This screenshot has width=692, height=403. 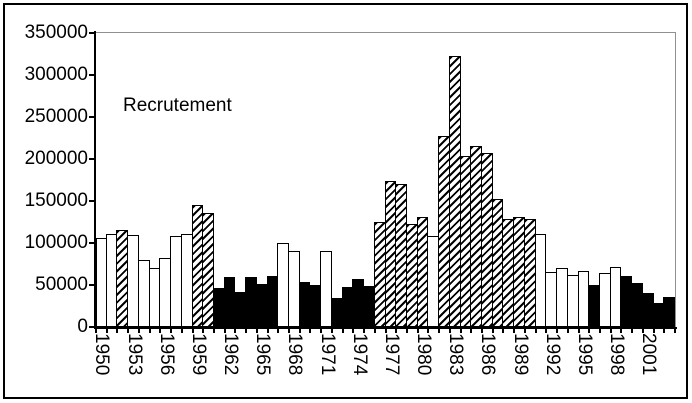 What do you see at coordinates (530, 273) in the screenshot?
I see `bar-1990` at bounding box center [530, 273].